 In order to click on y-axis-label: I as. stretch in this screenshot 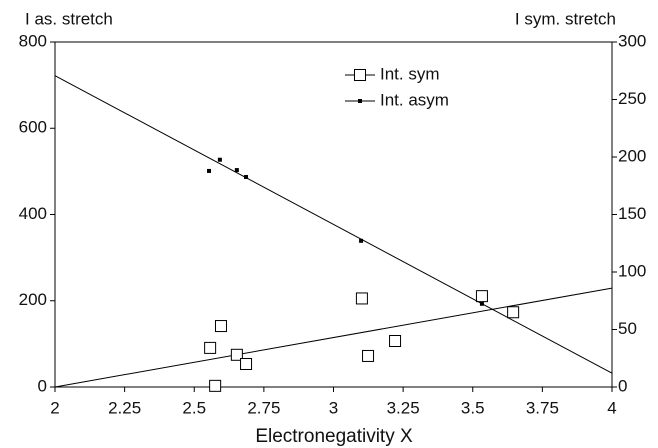, I will do `click(69, 18)`.